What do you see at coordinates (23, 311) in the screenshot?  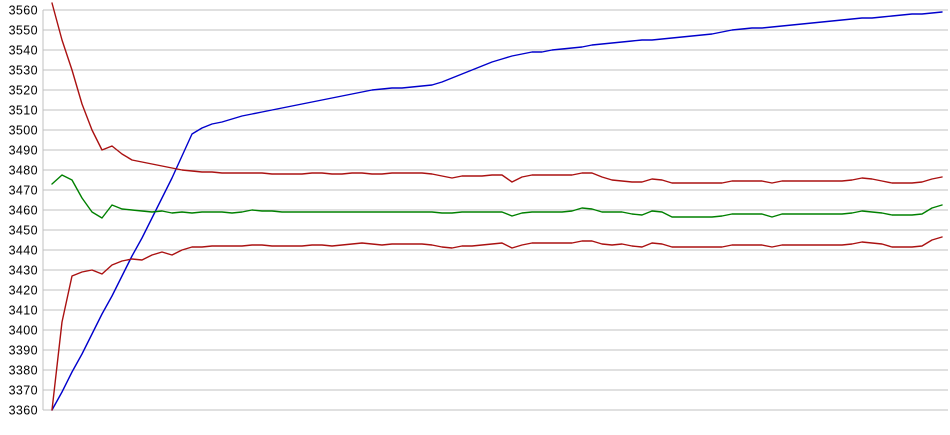 I see `y-axis-tick-label: 3410` at bounding box center [23, 311].